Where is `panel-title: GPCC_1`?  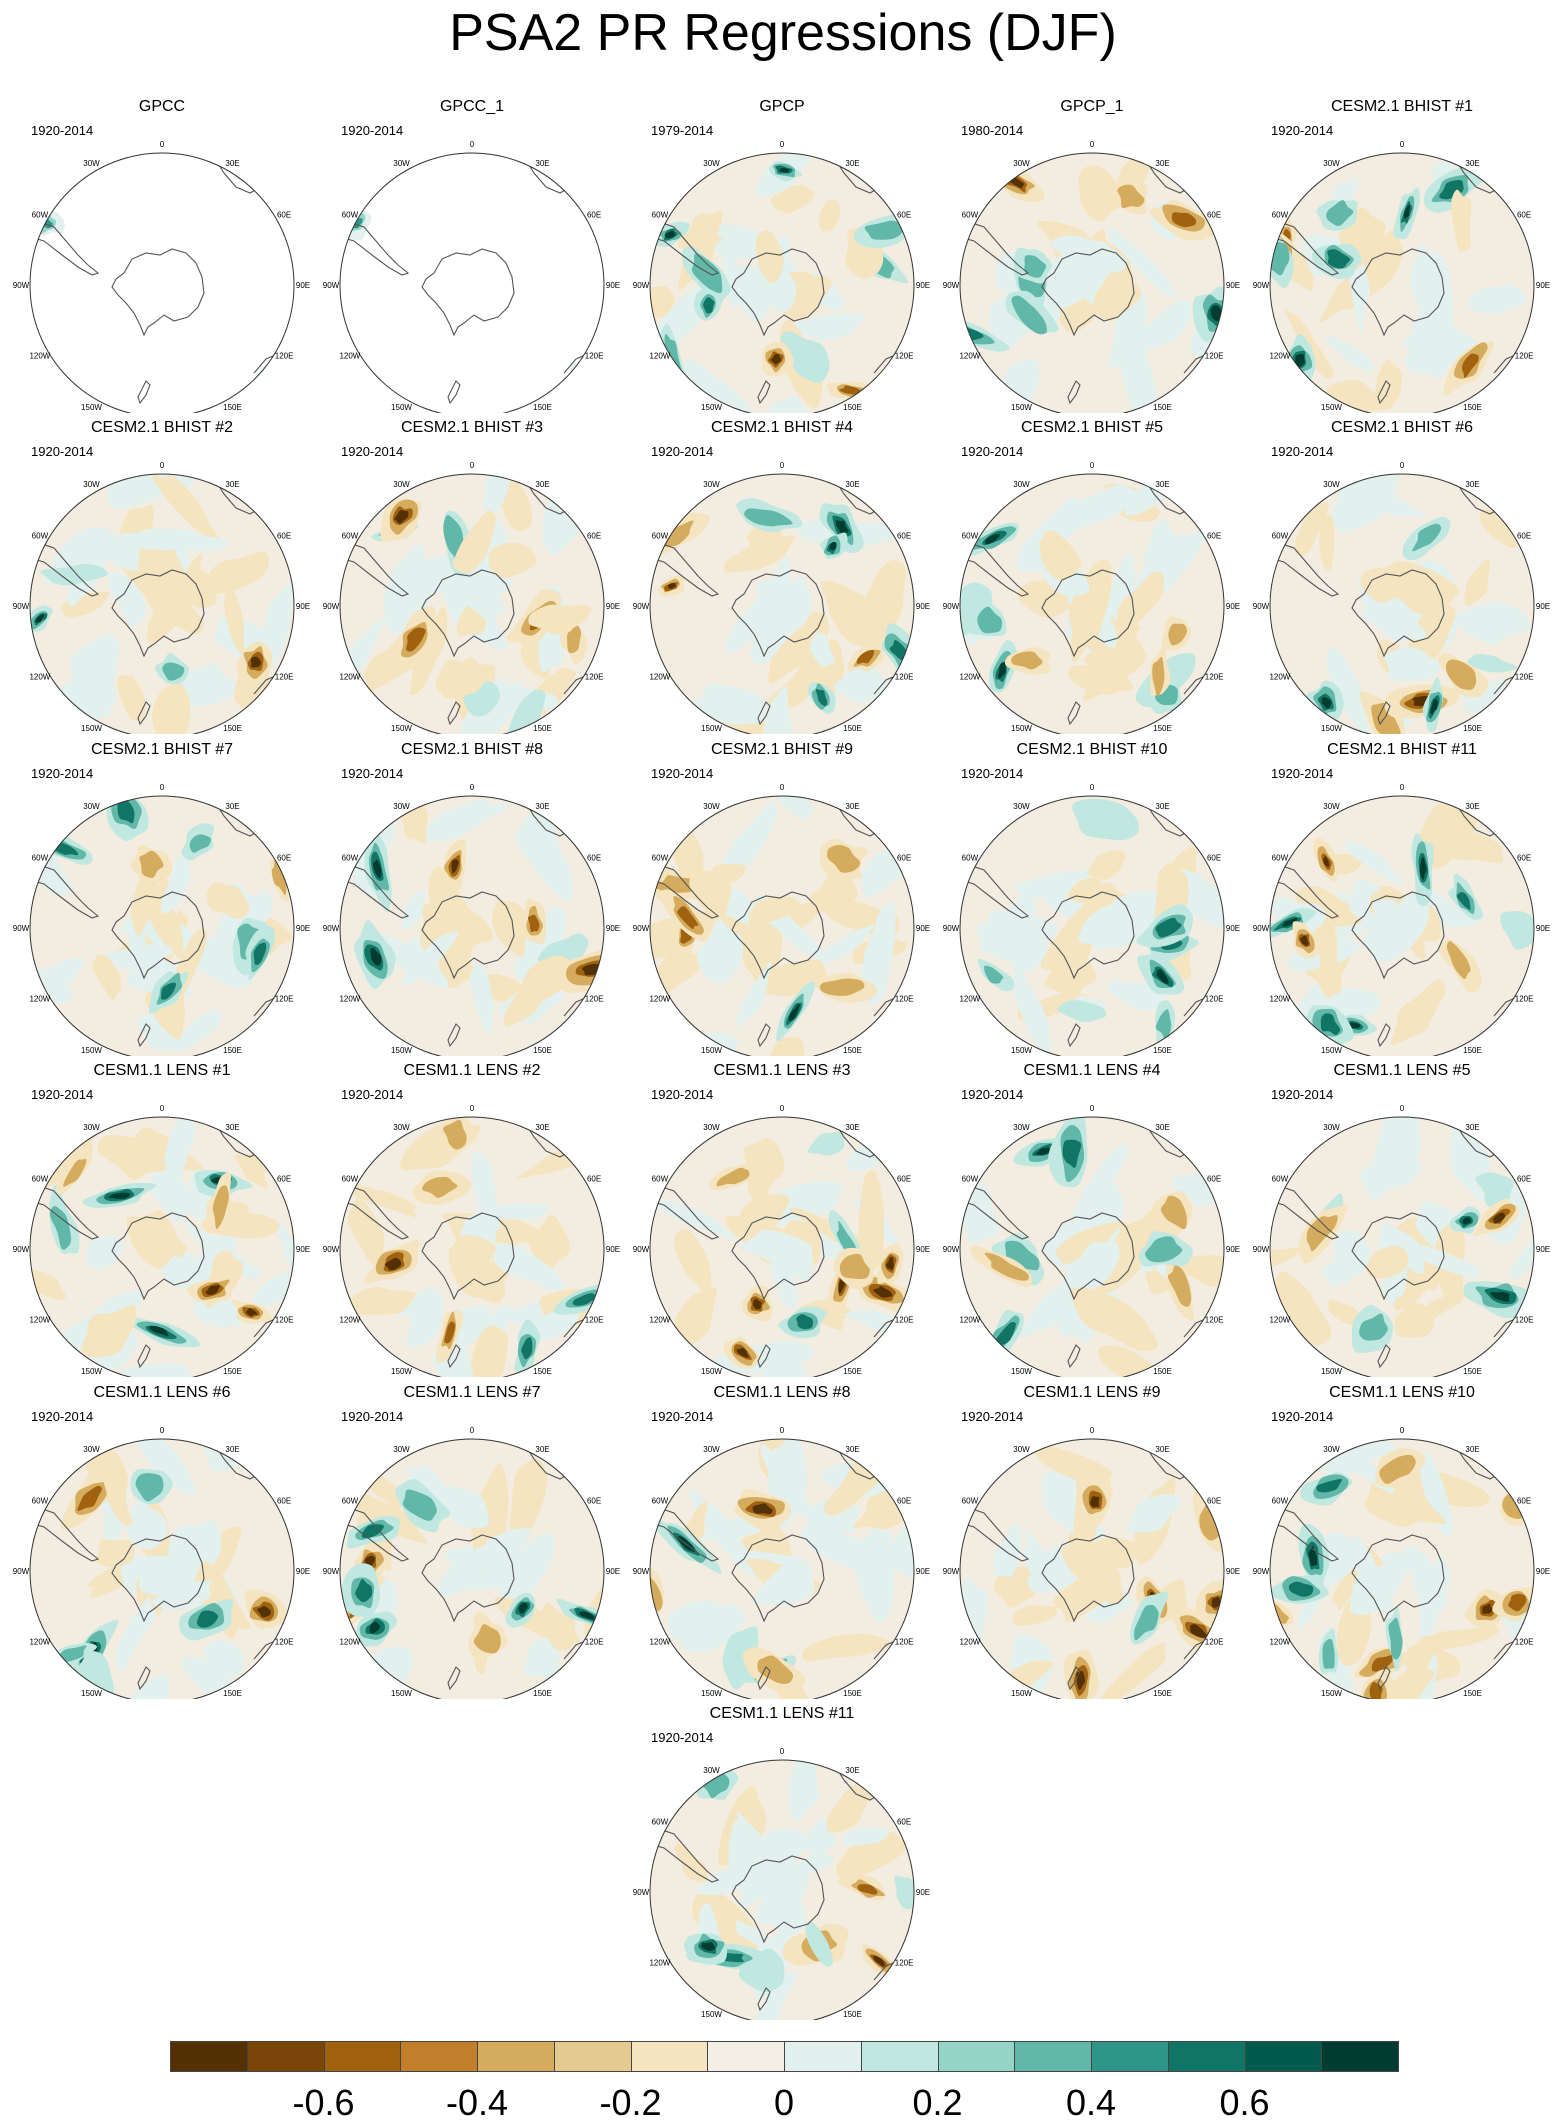
panel-title: GPCC_1 is located at coordinates (472, 106).